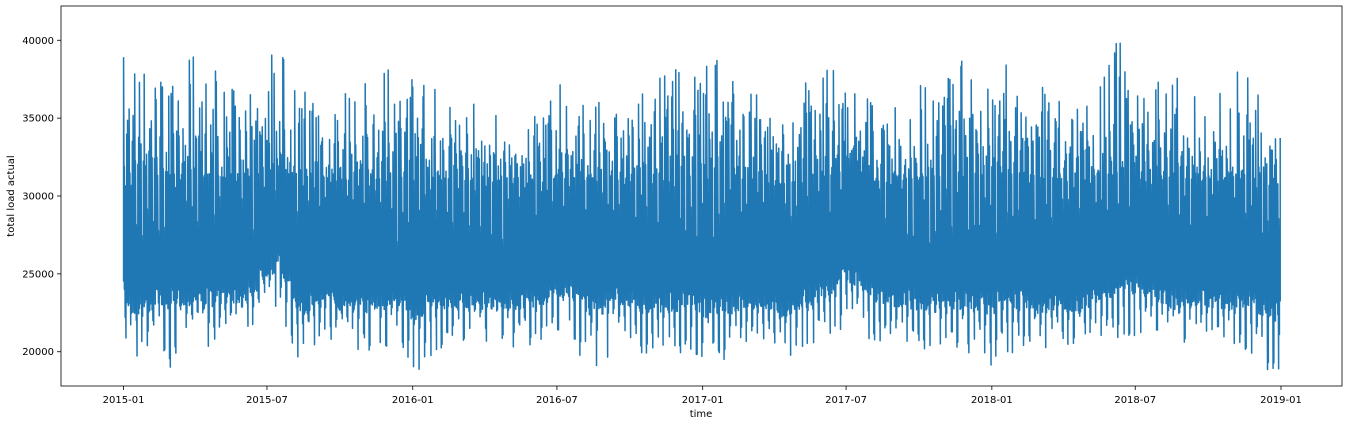 Image resolution: width=1350 pixels, height=429 pixels. What do you see at coordinates (38, 41) in the screenshot?
I see `y-tick-label: 40000` at bounding box center [38, 41].